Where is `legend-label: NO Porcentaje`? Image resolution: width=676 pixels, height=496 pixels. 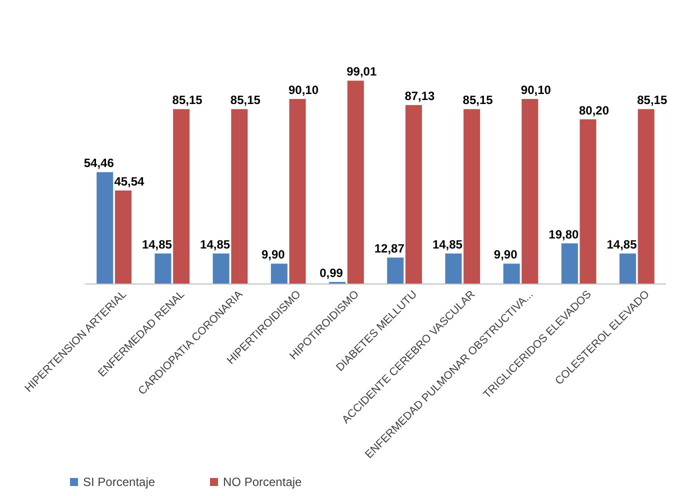 legend-label: NO Porcentaje is located at coordinates (262, 482).